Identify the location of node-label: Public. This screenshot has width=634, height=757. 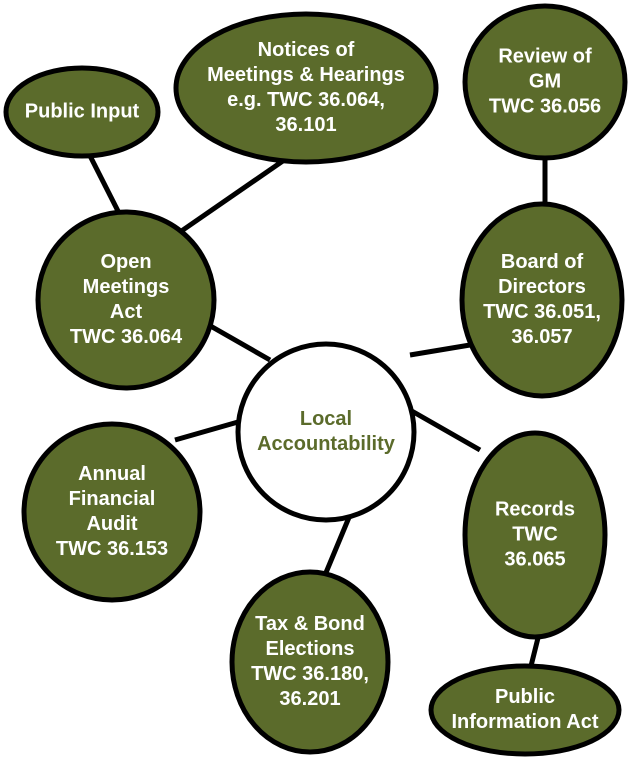
(525, 697).